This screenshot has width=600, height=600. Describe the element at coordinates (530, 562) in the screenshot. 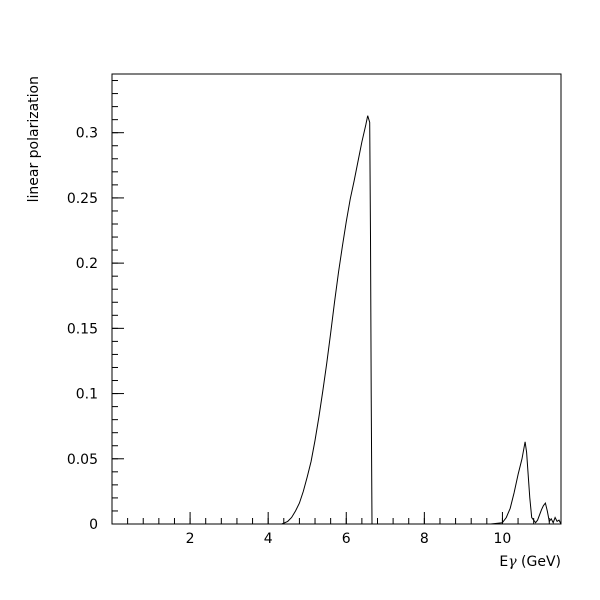

I see `x-axis-label: Eγ (GeV)` at that location.